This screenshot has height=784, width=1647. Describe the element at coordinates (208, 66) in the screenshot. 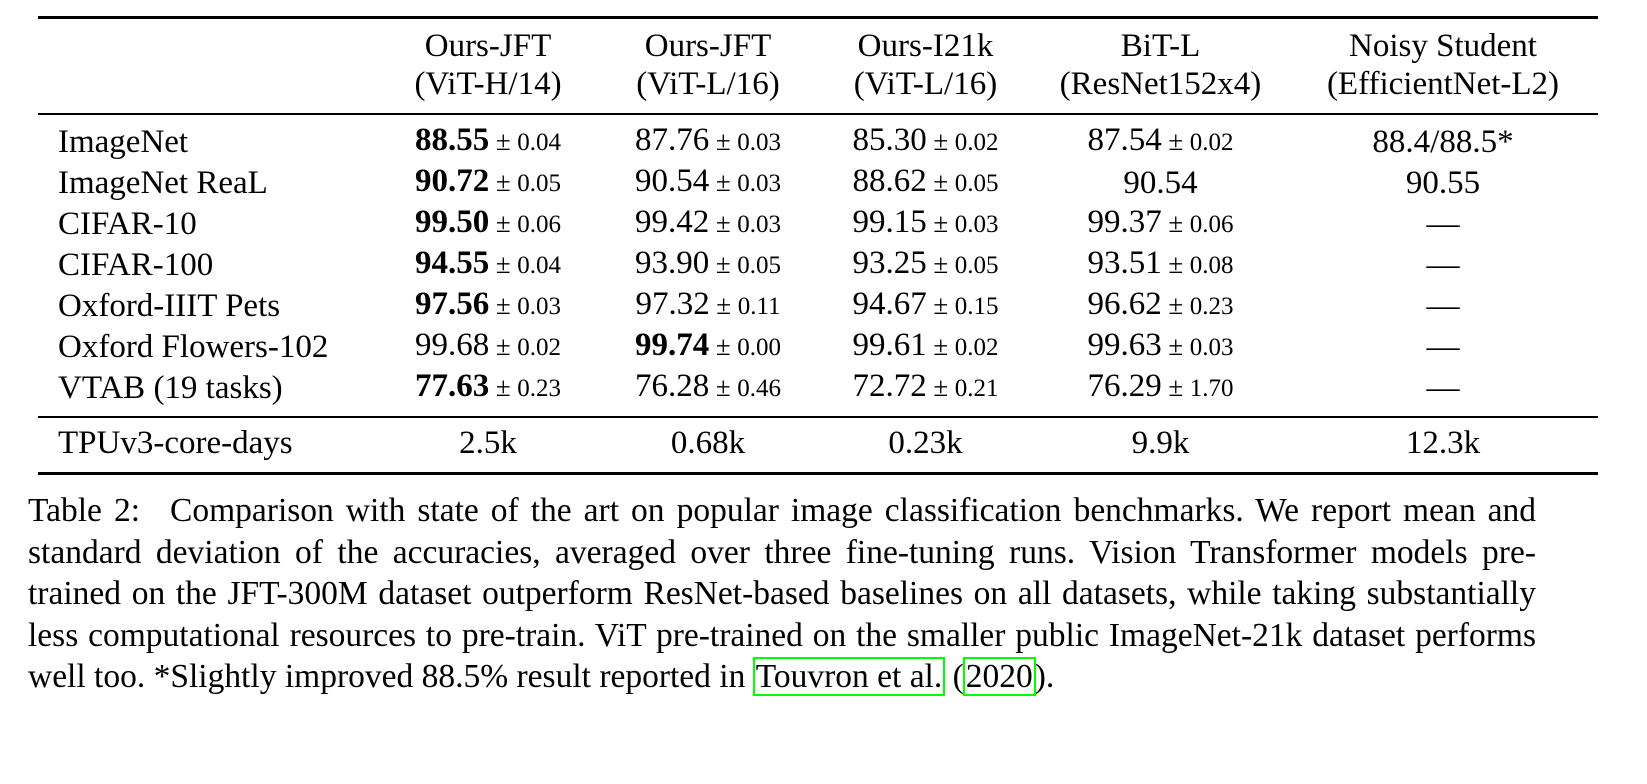

I see `header-cell-empty` at that location.